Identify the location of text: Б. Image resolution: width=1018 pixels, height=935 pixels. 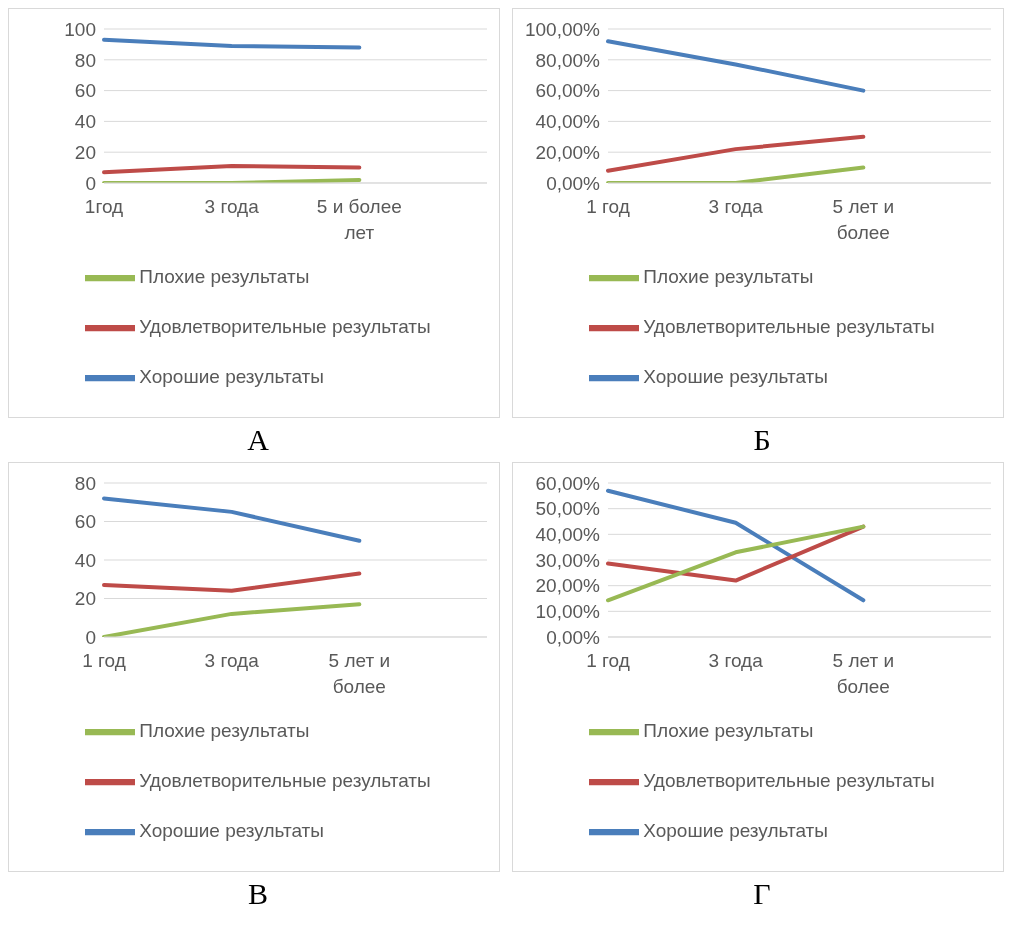
(762, 440).